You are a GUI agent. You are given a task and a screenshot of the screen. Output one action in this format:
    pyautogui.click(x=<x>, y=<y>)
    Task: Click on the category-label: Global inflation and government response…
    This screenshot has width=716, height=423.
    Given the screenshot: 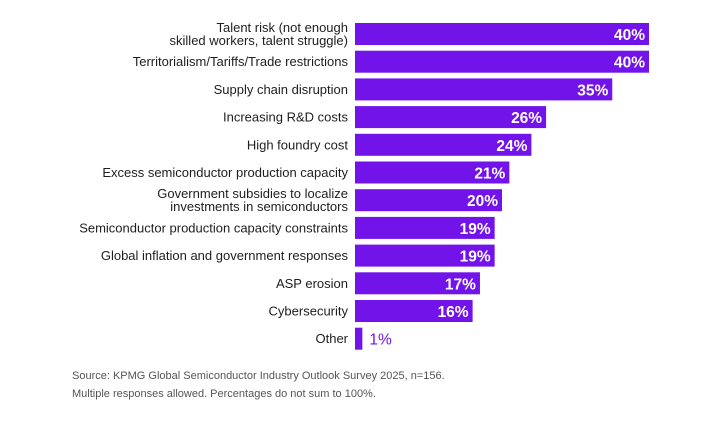 What is the action you would take?
    pyautogui.click(x=225, y=255)
    